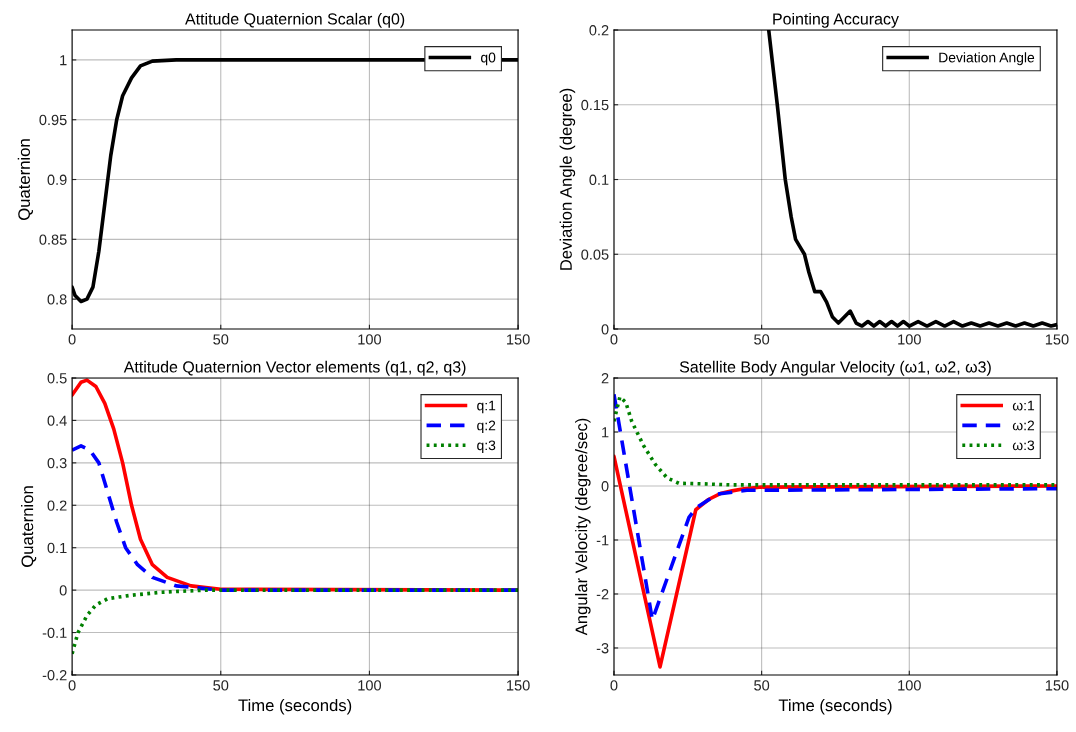  What do you see at coordinates (605, 378) in the screenshot?
I see `y-tick-label: 2` at bounding box center [605, 378].